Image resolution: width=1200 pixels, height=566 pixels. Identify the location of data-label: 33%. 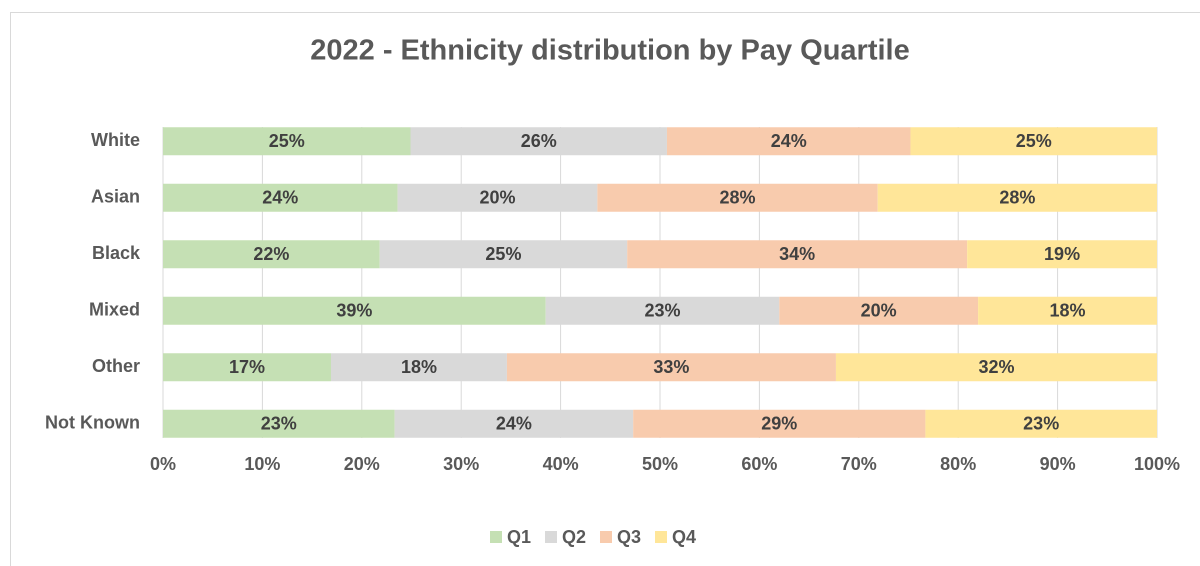
(671, 367).